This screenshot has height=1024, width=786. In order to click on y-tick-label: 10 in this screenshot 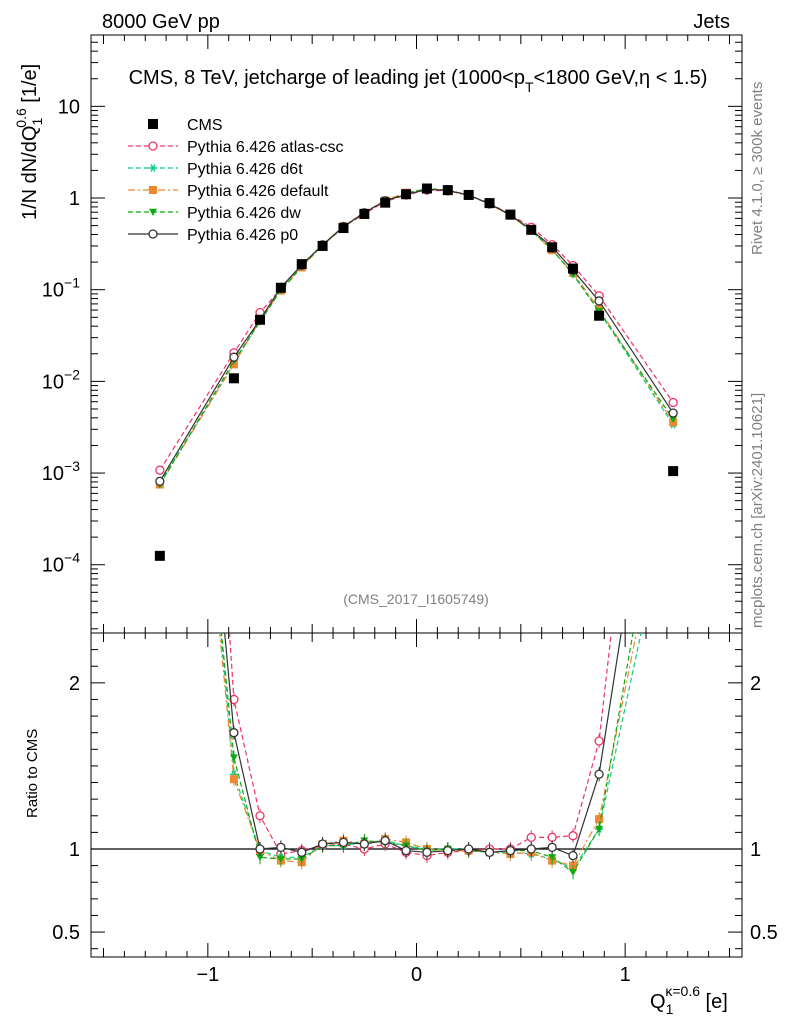, I will do `click(69, 107)`.